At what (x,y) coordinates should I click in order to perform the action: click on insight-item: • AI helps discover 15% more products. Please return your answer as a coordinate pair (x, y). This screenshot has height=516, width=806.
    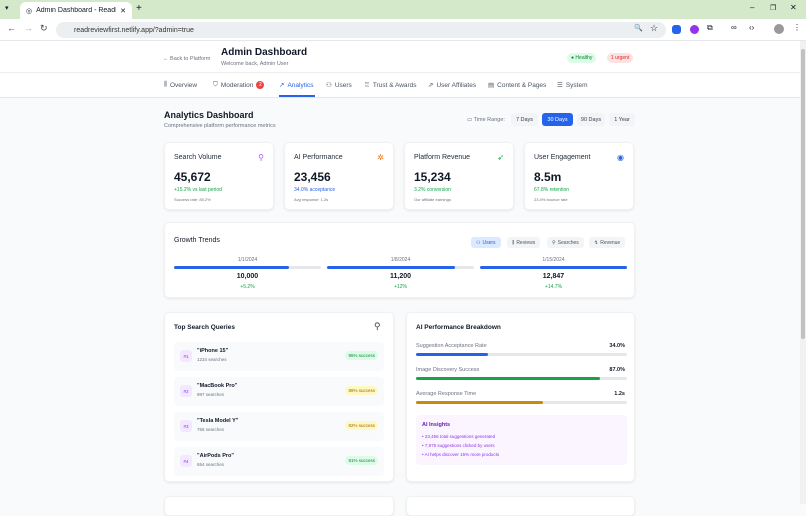
    Looking at the image, I should click on (461, 454).